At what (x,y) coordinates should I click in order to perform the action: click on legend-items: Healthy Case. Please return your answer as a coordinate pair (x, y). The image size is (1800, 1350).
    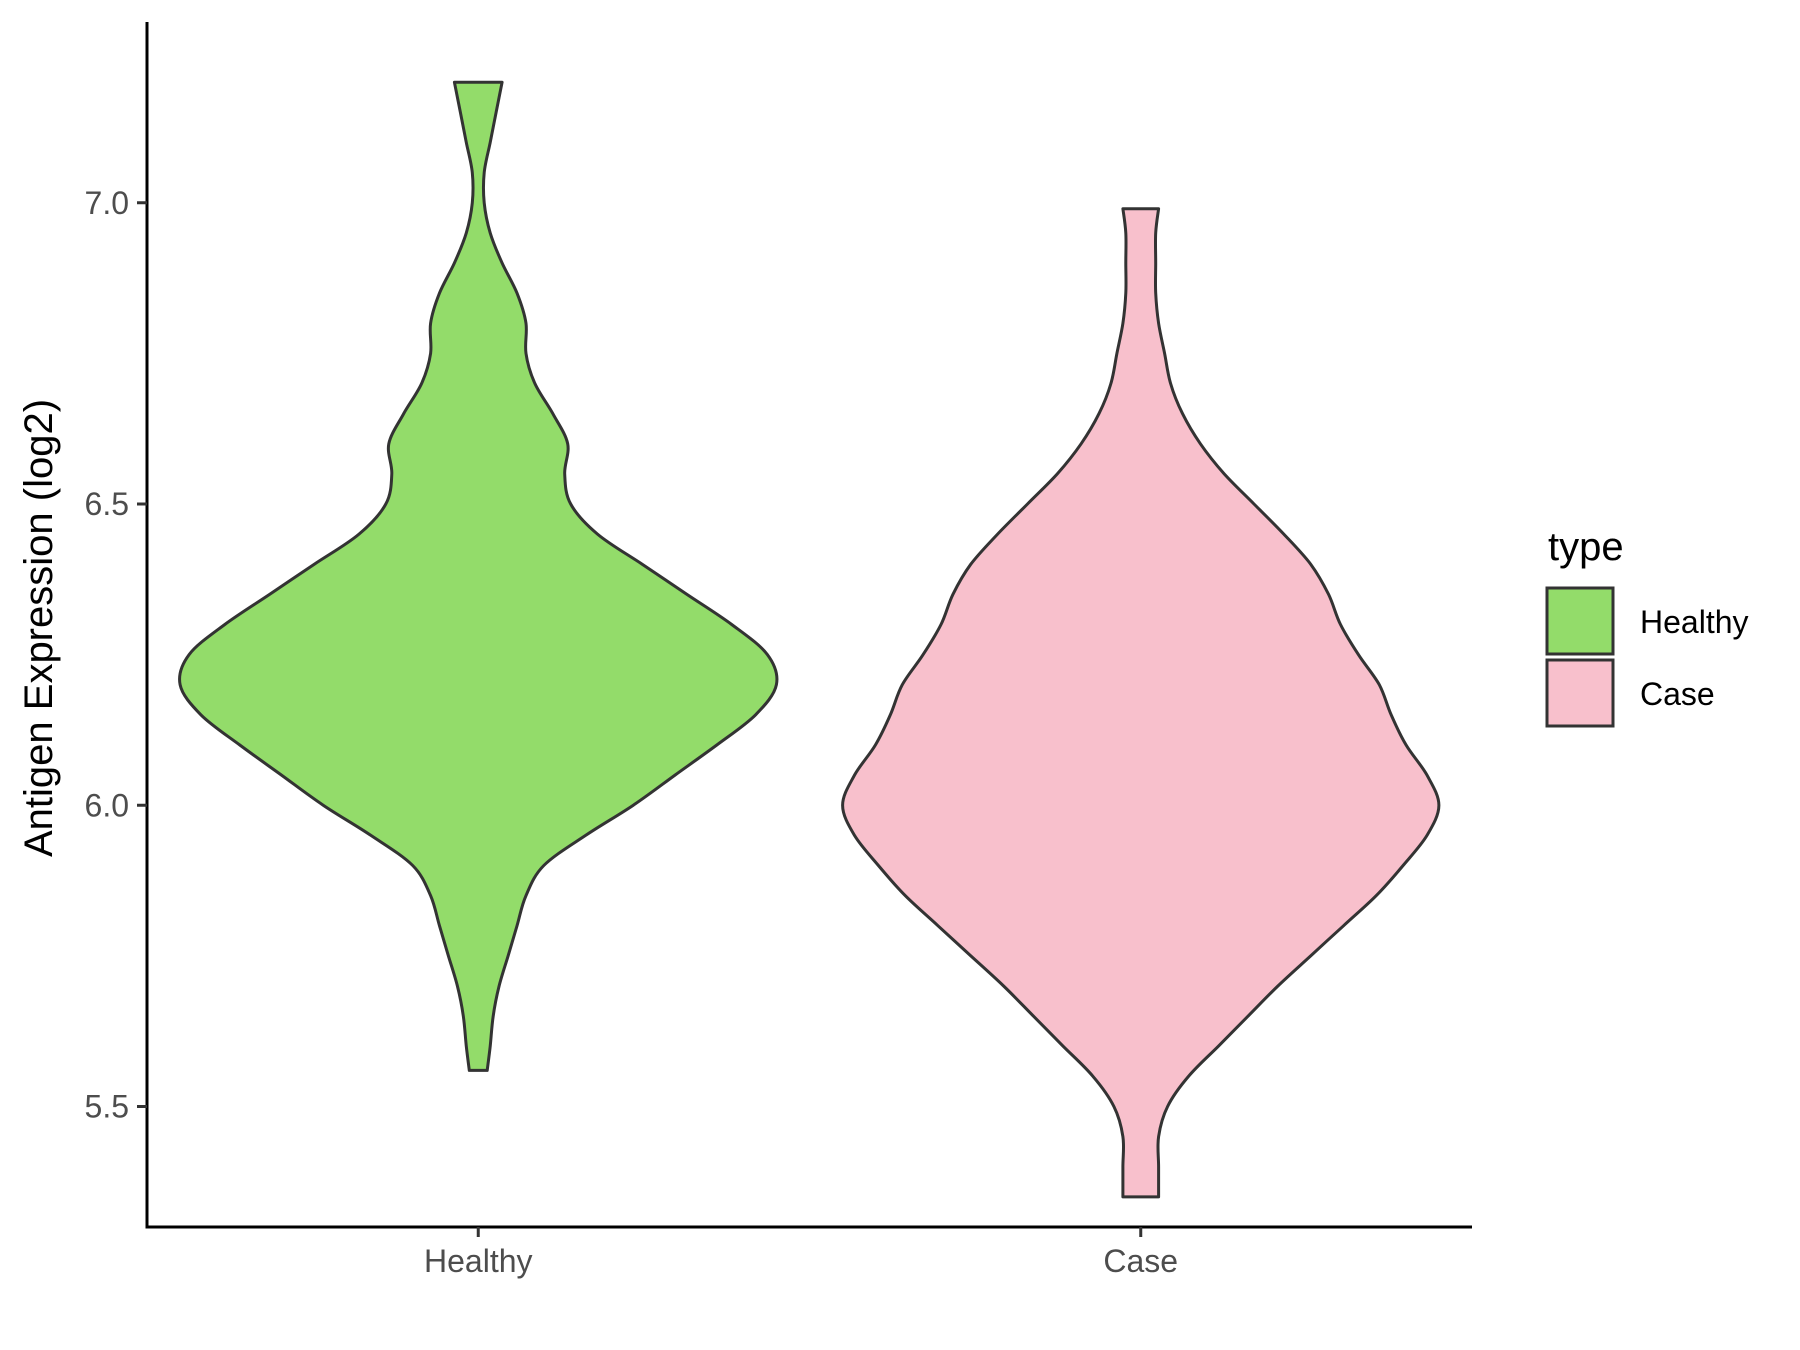
    Looking at the image, I should click on (1647, 657).